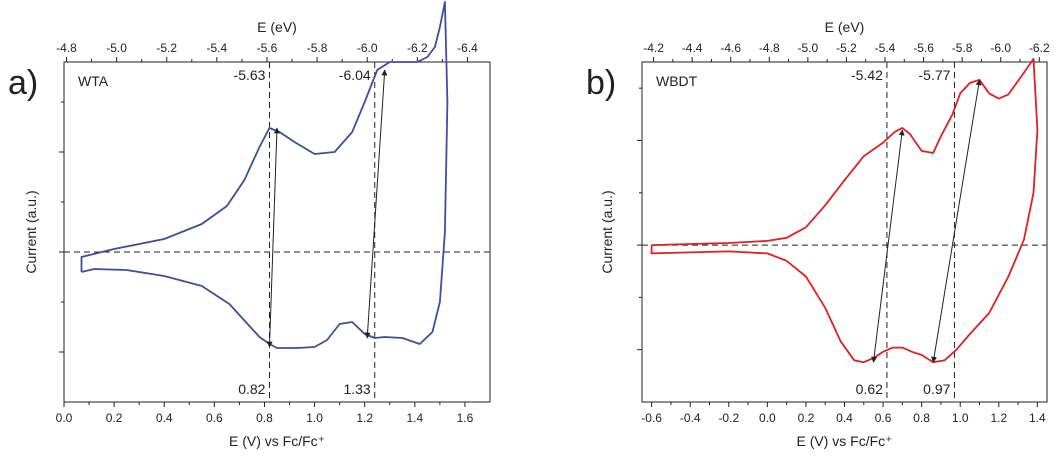  What do you see at coordinates (467, 48) in the screenshot?
I see `top-tick-label: -6.4` at bounding box center [467, 48].